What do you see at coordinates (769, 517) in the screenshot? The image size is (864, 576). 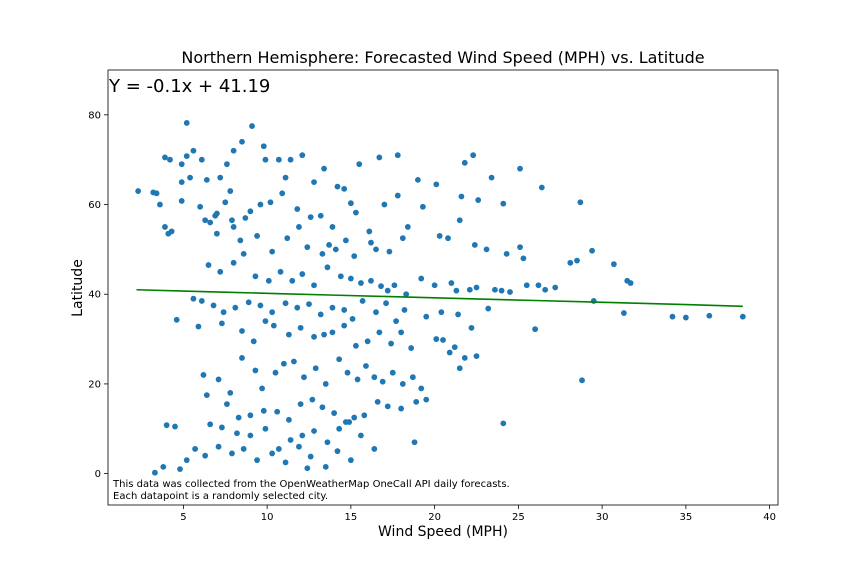 I see `x-tick-label: 40` at bounding box center [769, 517].